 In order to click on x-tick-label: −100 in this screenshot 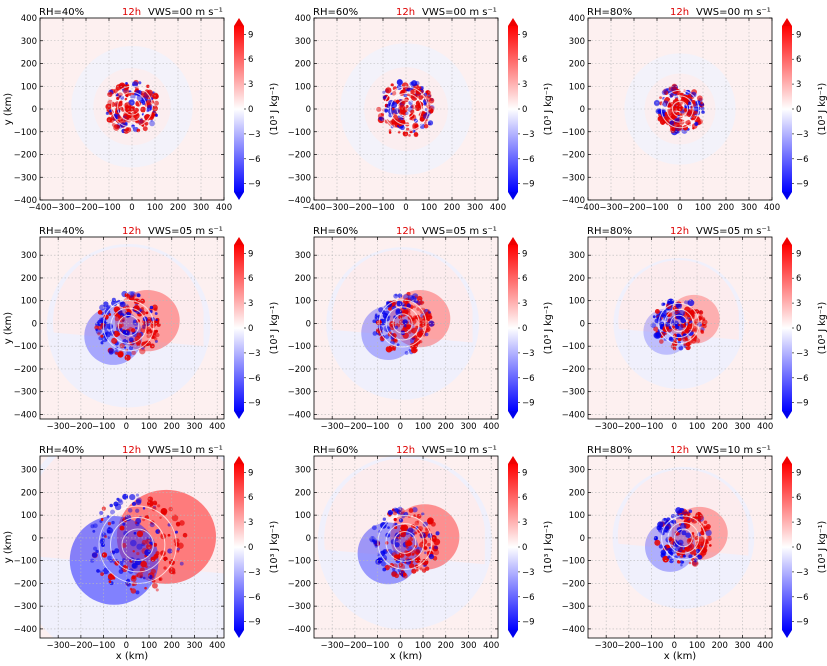, I will do `click(377, 646)`.